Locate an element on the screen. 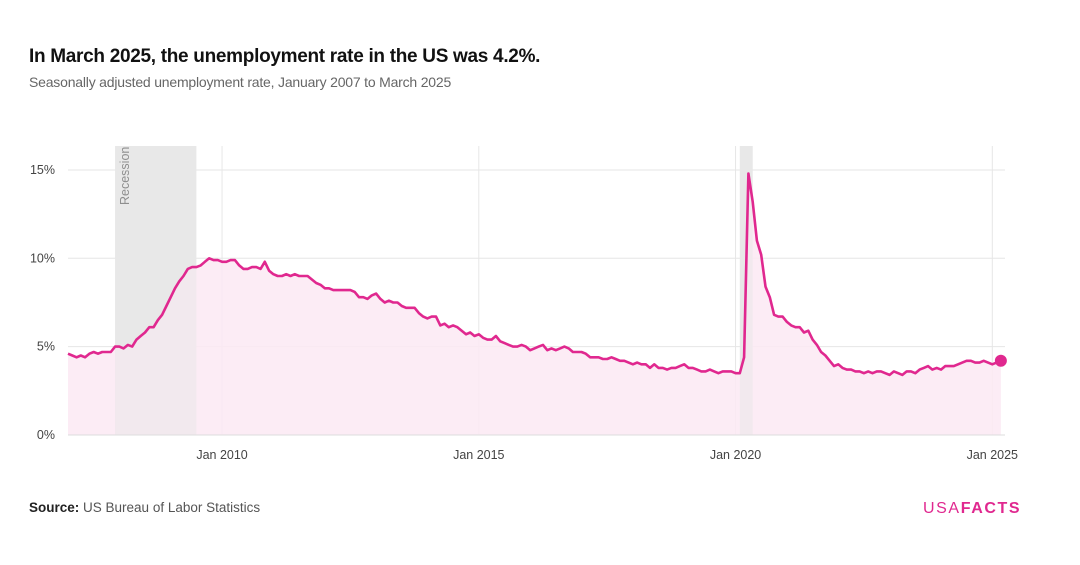 This screenshot has height=565, width=1080. logo-usa: USA is located at coordinates (942, 508).